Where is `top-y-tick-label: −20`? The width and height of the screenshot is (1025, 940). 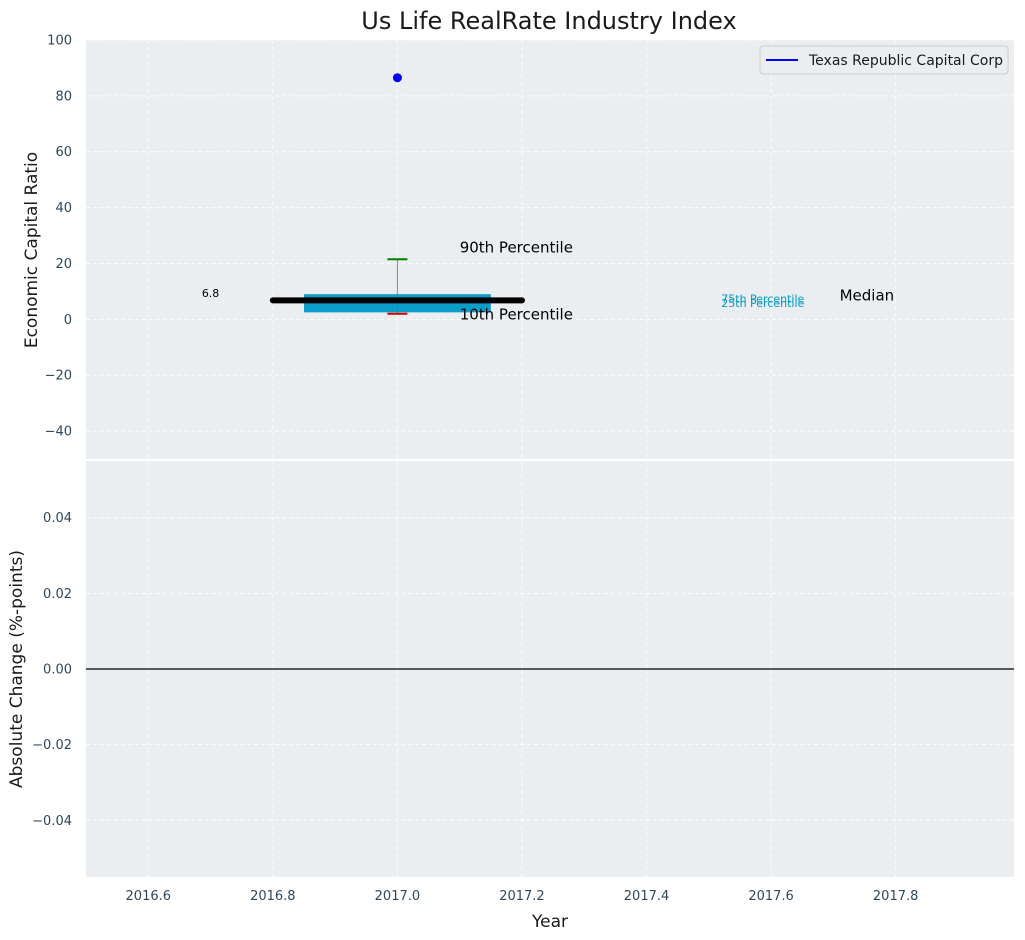 top-y-tick-label: −20 is located at coordinates (58, 376).